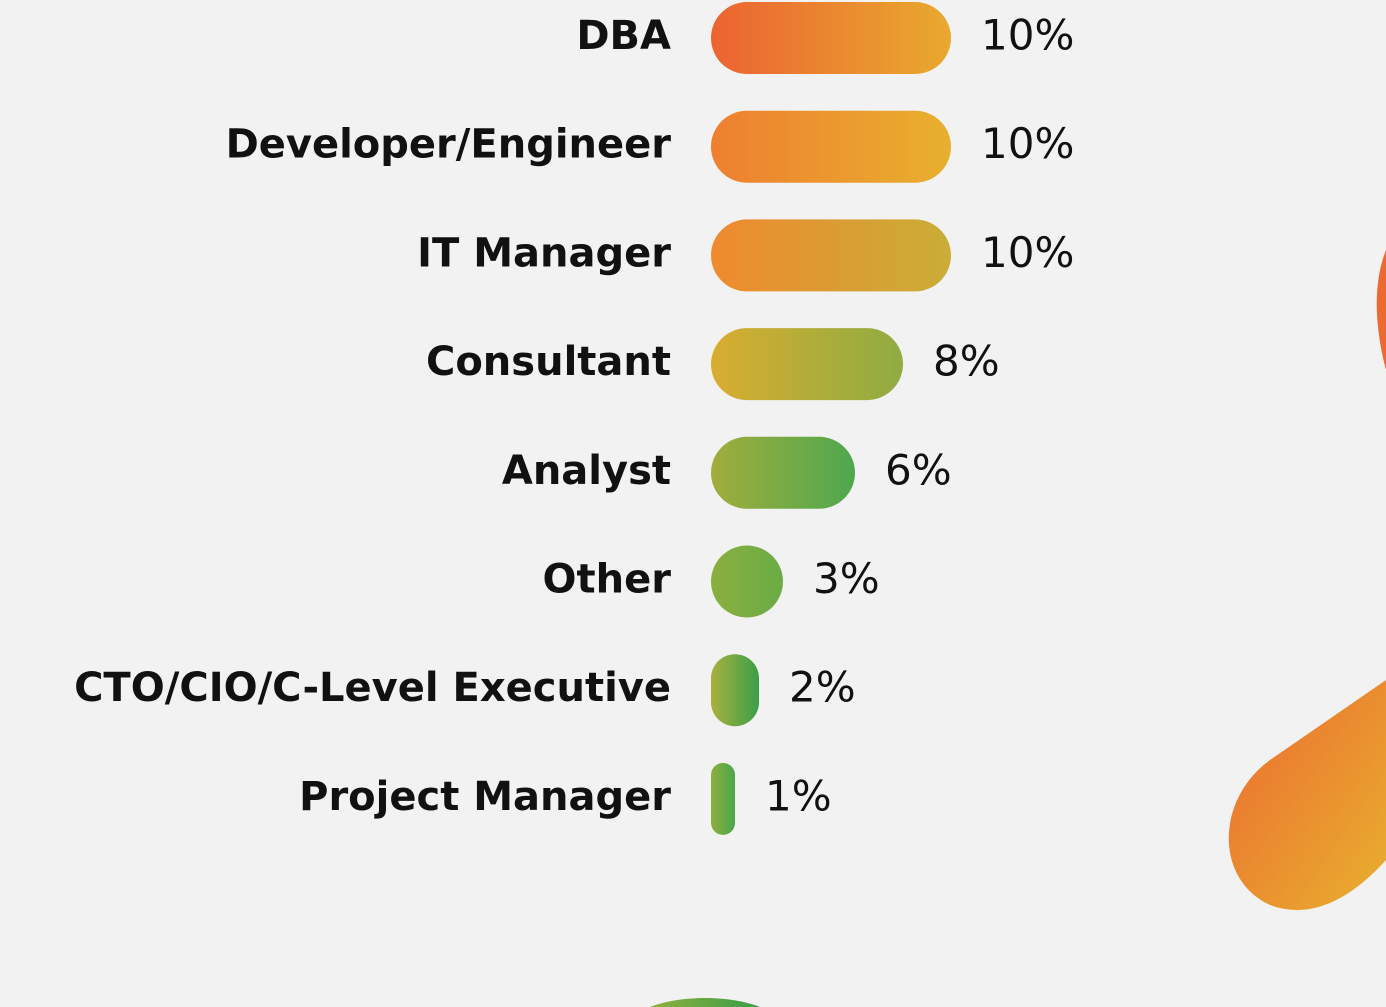  I want to click on category-label: CTO/CIO/C-Level Executive, so click(372, 688).